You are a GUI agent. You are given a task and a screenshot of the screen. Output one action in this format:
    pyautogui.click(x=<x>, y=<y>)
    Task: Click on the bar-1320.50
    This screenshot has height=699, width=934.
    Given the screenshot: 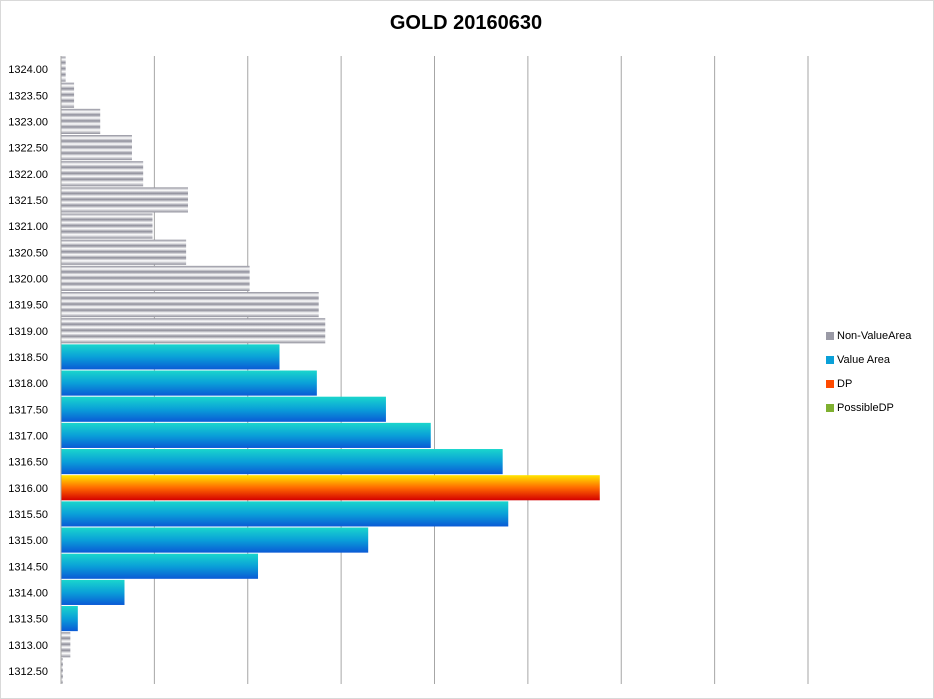 What is the action you would take?
    pyautogui.click(x=124, y=252)
    